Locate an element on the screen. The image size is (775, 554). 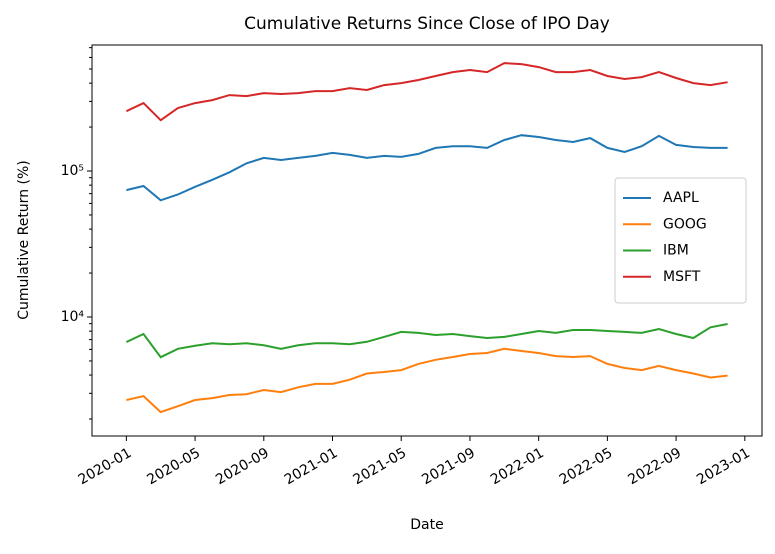
x-tick-label: 2020-05 is located at coordinates (173, 466).